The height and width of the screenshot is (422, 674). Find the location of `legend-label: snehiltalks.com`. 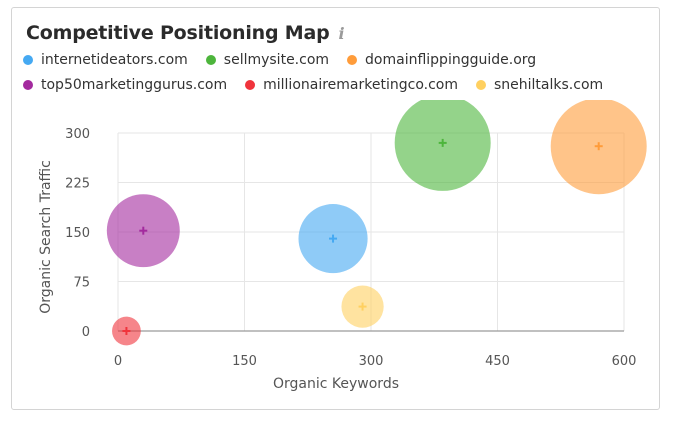

legend-label: snehiltalks.com is located at coordinates (549, 85).